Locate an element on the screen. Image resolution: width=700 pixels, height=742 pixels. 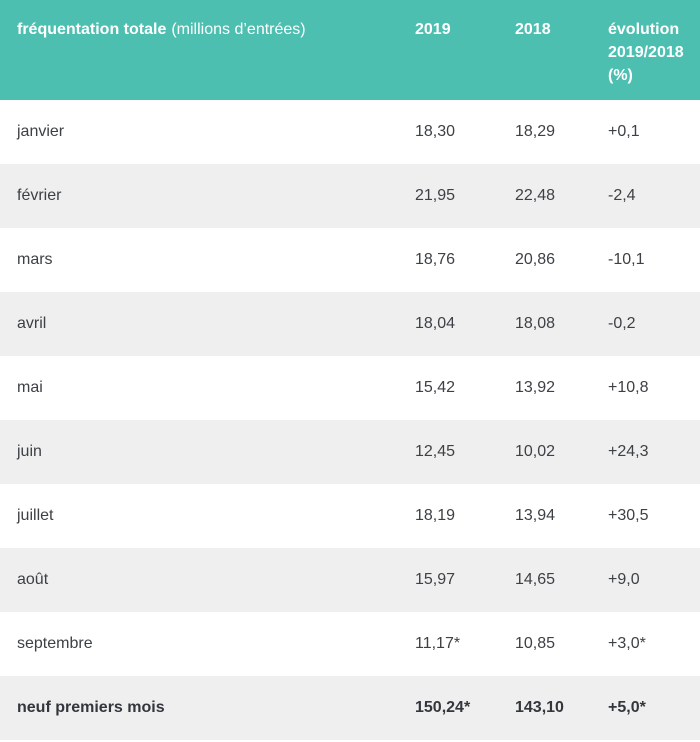
row-2019-value: 15,97 is located at coordinates (465, 580).